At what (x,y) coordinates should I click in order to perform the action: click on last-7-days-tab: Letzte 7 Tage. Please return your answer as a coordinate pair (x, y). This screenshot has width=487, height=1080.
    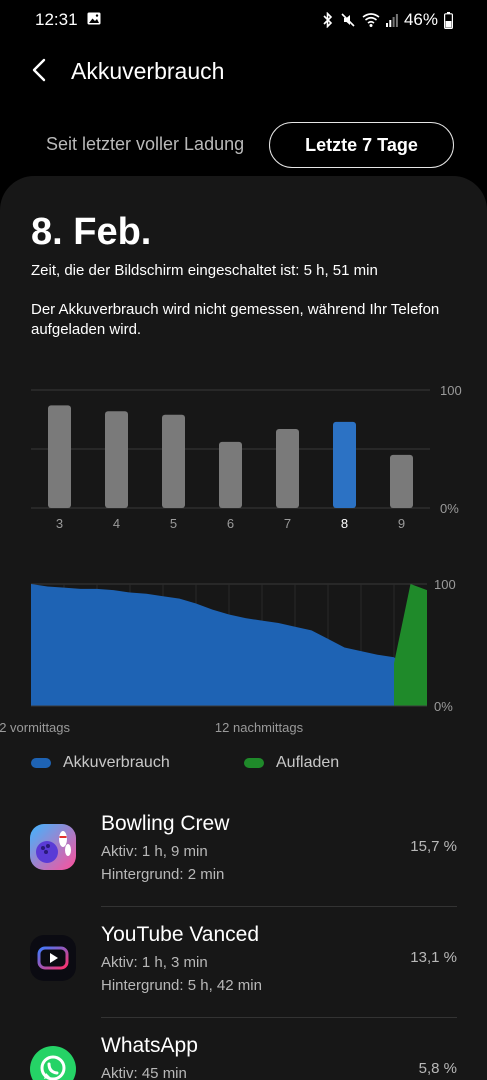
    Looking at the image, I should click on (361, 145).